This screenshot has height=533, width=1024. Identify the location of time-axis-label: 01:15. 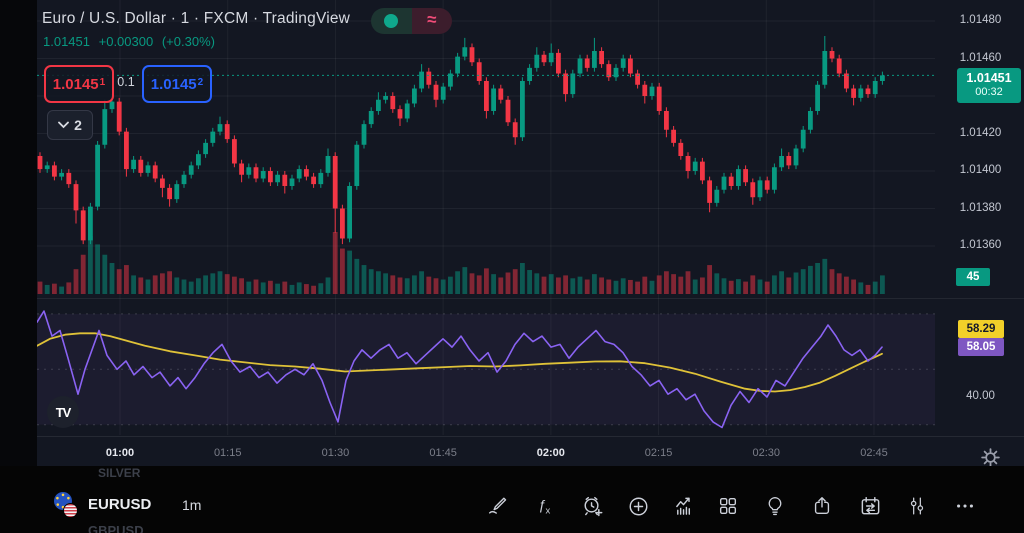
(227, 453).